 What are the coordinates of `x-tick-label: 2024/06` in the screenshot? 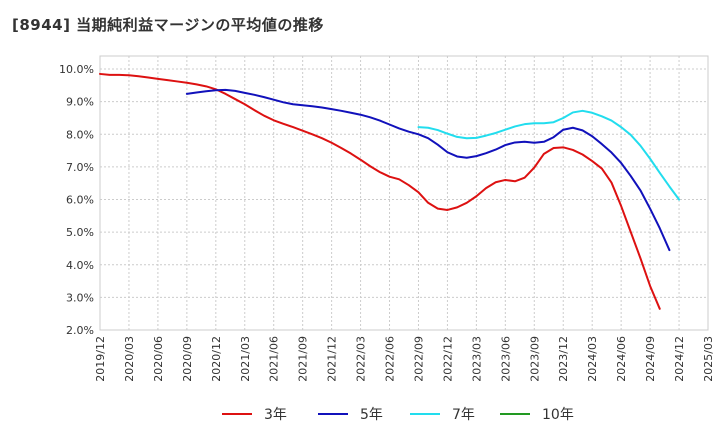 It's located at (621, 359).